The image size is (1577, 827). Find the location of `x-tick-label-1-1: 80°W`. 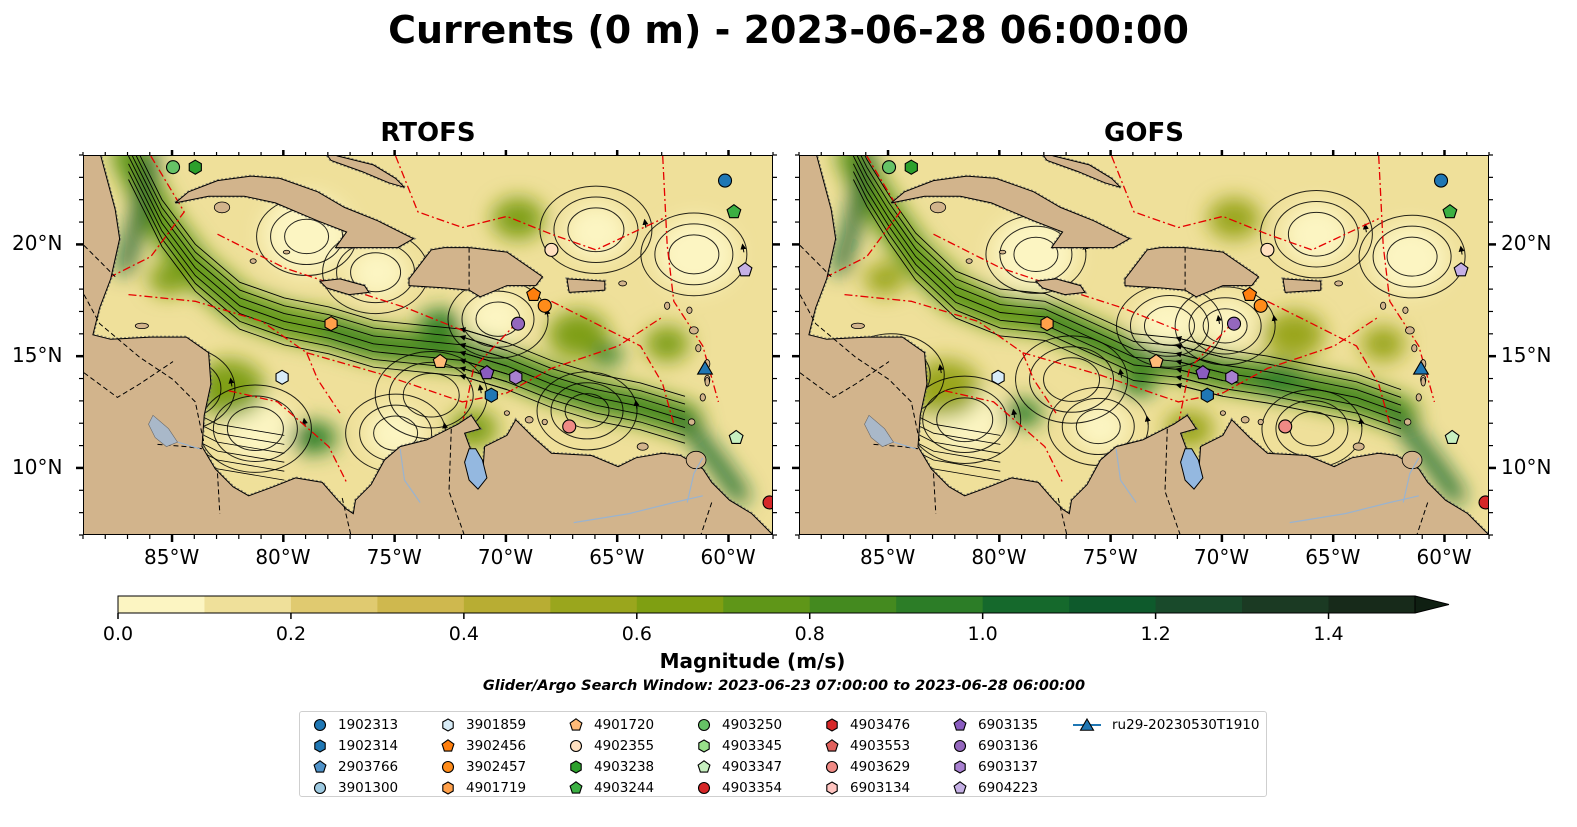

x-tick-label-1-1: 80°W is located at coordinates (999, 557).